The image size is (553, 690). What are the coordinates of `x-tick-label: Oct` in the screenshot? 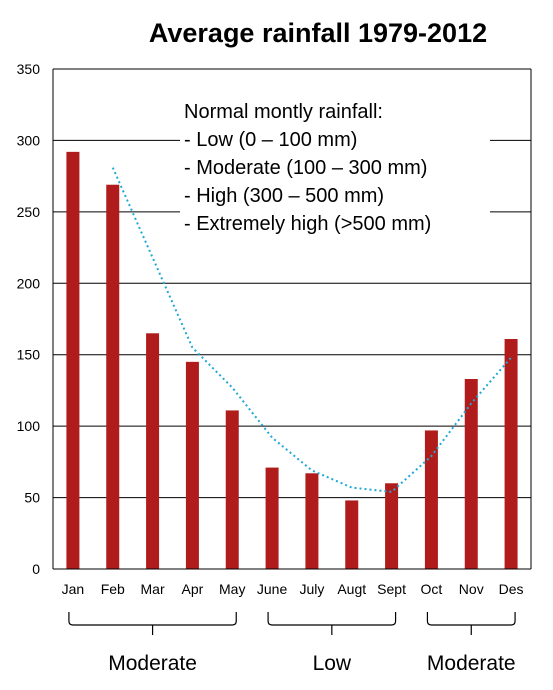 It's located at (432, 589).